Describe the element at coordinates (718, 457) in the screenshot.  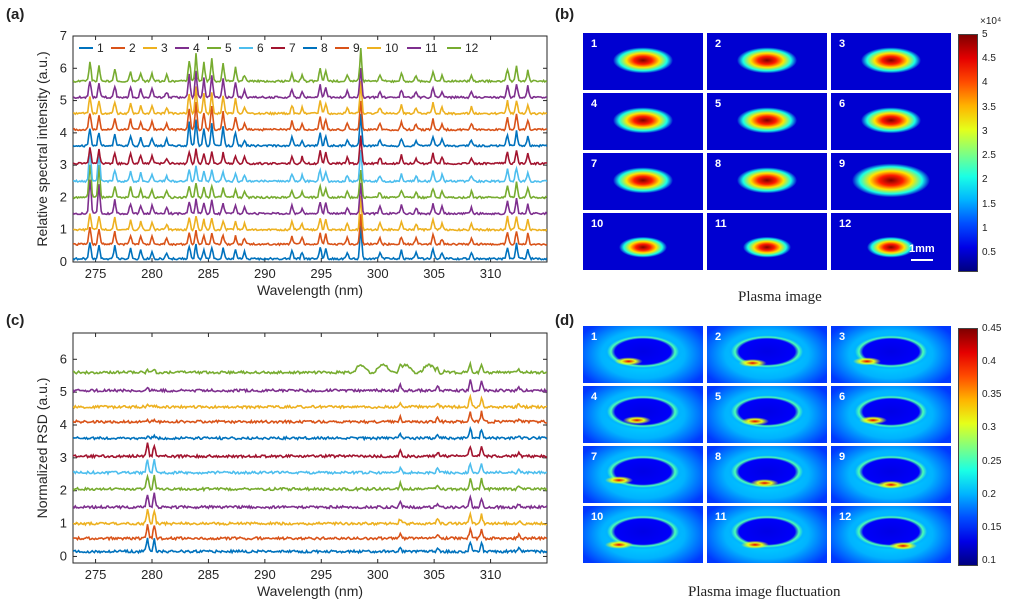
I see `fluctuation-tile-label: 8` at that location.